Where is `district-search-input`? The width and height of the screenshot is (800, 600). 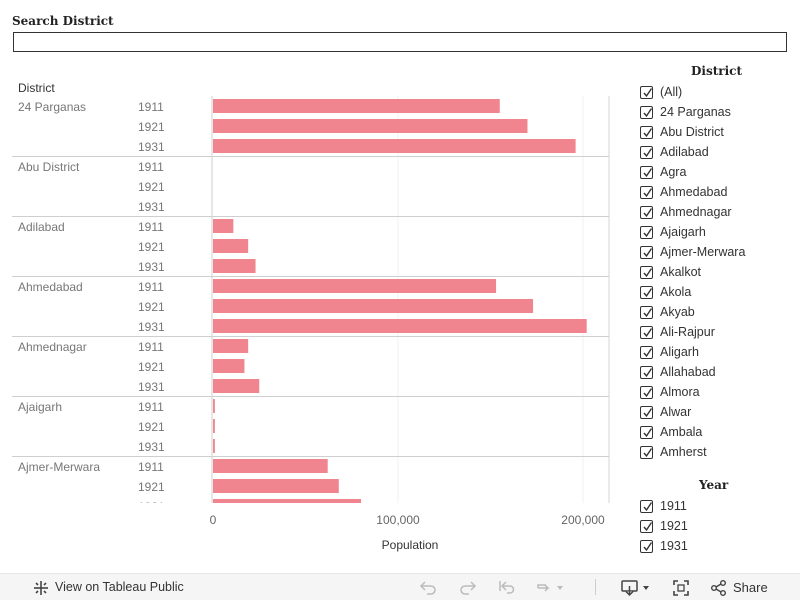
district-search-input is located at coordinates (400, 42).